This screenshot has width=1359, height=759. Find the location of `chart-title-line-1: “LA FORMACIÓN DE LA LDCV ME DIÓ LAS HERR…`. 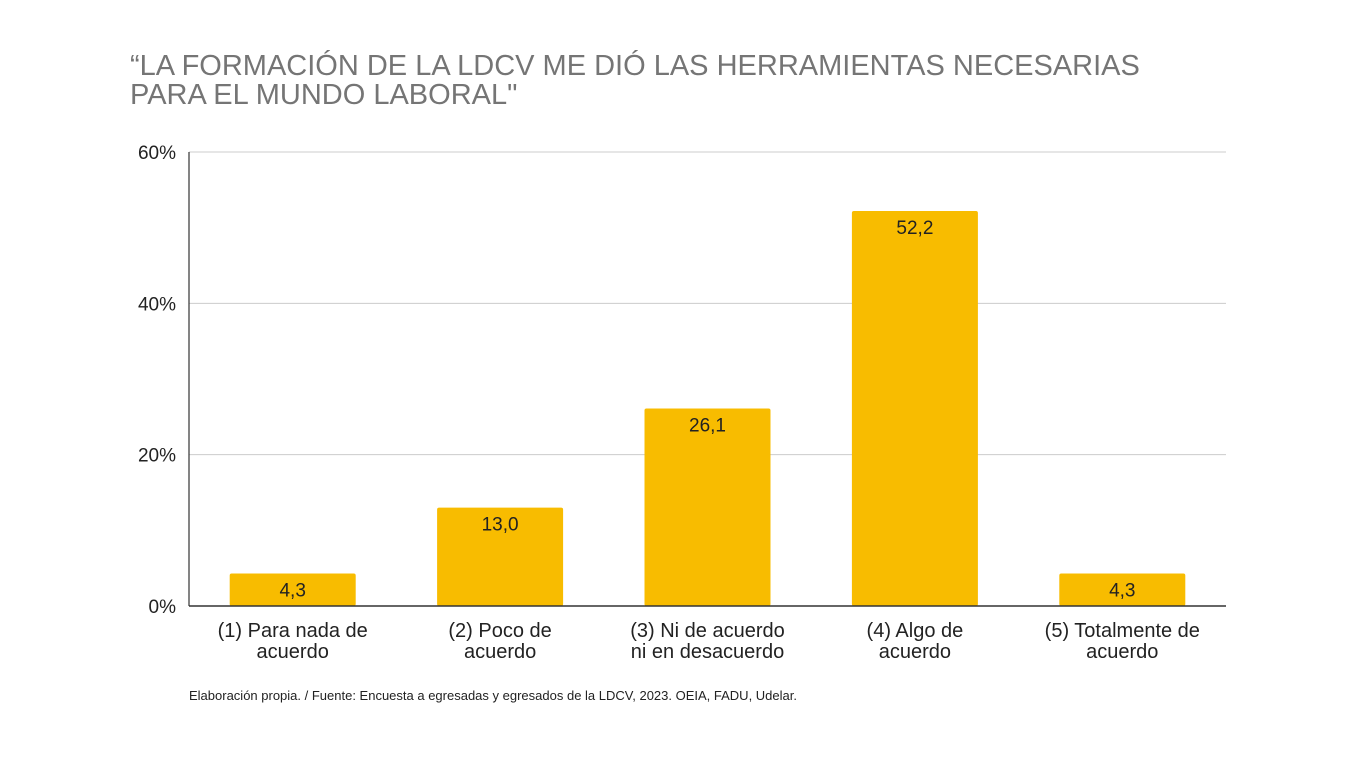

chart-title-line-1: “LA FORMACIÓN DE LA LDCV ME DIÓ LAS HERR… is located at coordinates (635, 66).